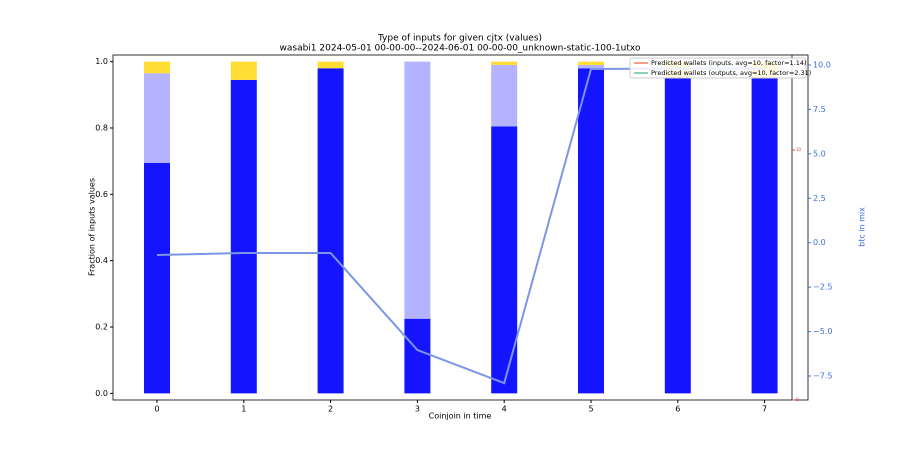  Describe the element at coordinates (822, 331) in the screenshot. I see `y2-tick-label: −5.0` at that location.